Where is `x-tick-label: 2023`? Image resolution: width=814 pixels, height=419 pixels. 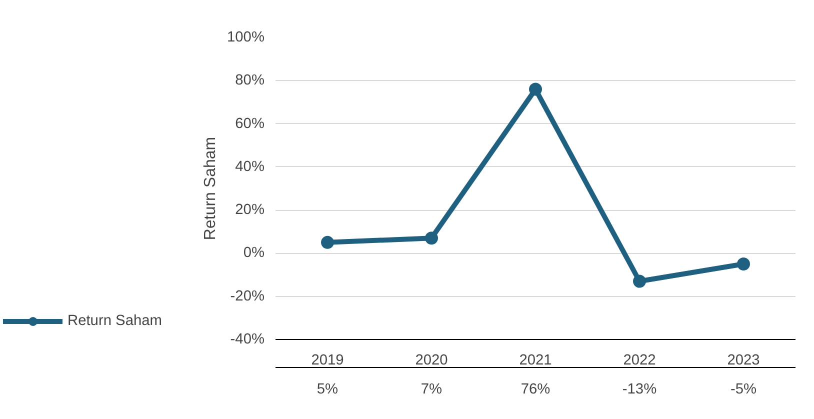
x-tick-label: 2023 is located at coordinates (743, 360).